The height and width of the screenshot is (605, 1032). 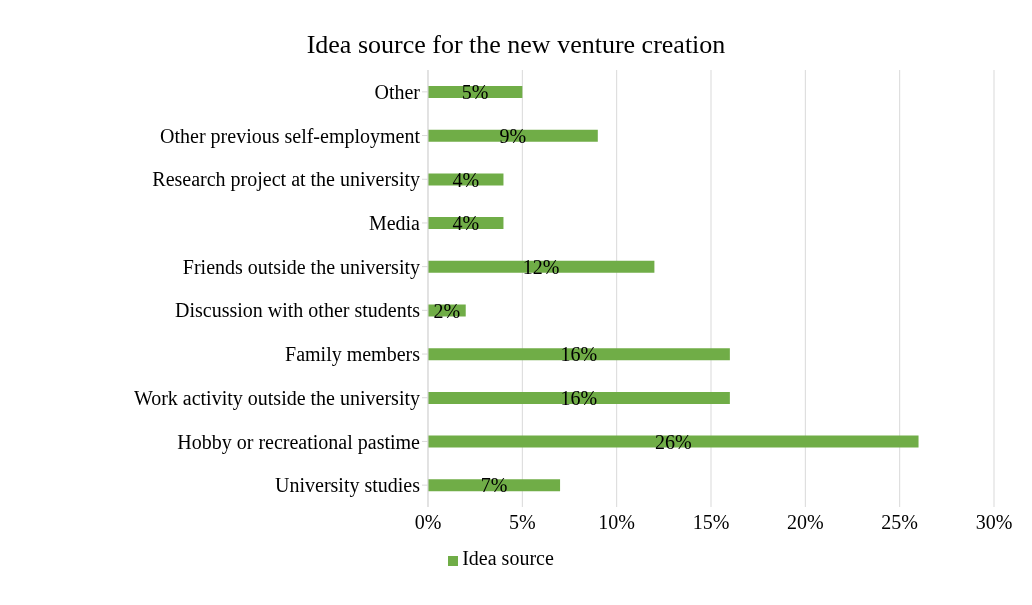 I want to click on data-label: 9%, so click(x=513, y=135).